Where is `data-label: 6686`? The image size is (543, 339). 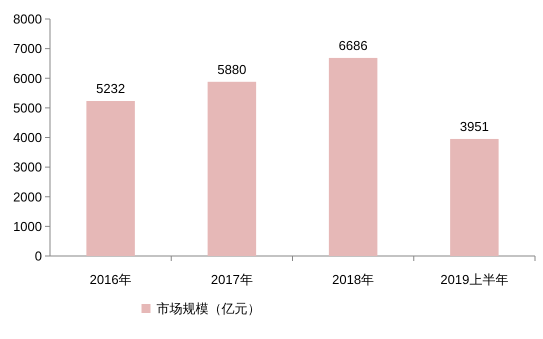
data-label: 6686 is located at coordinates (353, 45).